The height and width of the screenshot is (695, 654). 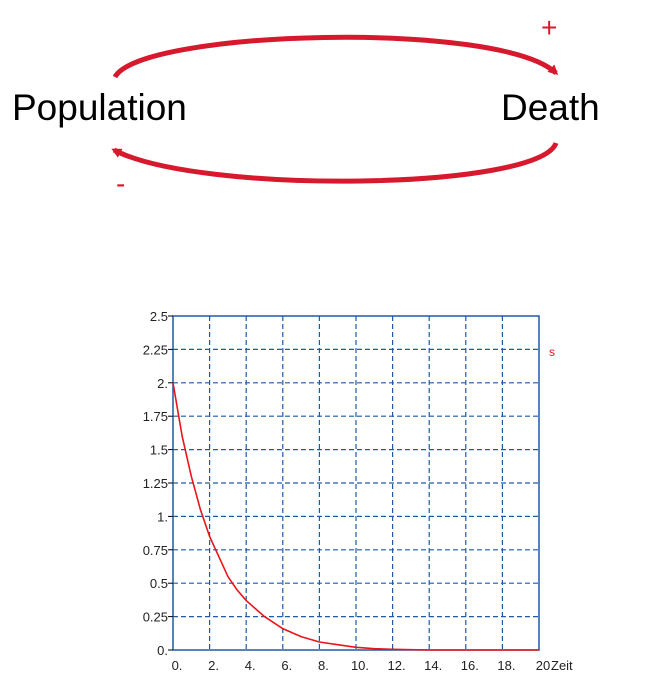 I want to click on y-tick-label: 2., so click(x=162, y=383).